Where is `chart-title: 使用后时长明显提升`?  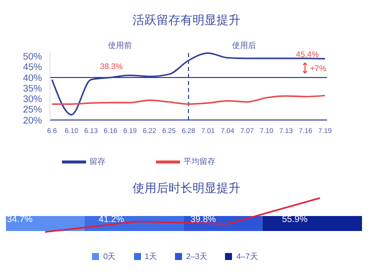
chart-title: 使用后时长明显提升 is located at coordinates (187, 188).